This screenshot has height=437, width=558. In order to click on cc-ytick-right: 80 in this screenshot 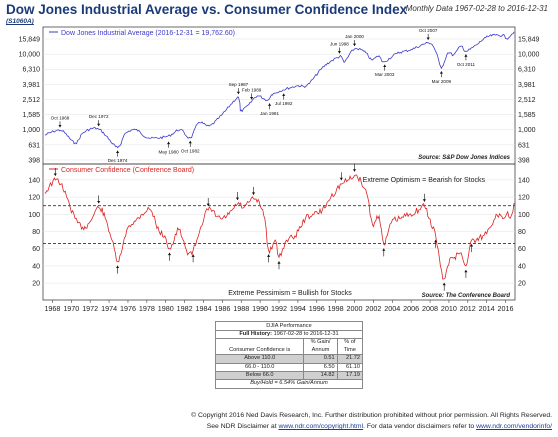, I will do `click(522, 232)`.